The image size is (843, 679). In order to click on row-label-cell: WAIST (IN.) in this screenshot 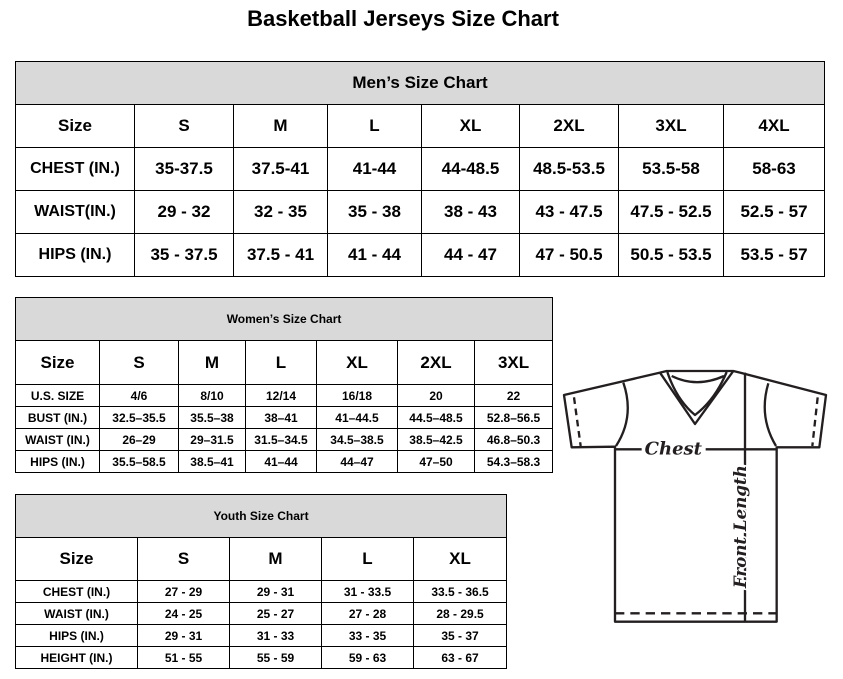, I will do `click(57, 439)`.